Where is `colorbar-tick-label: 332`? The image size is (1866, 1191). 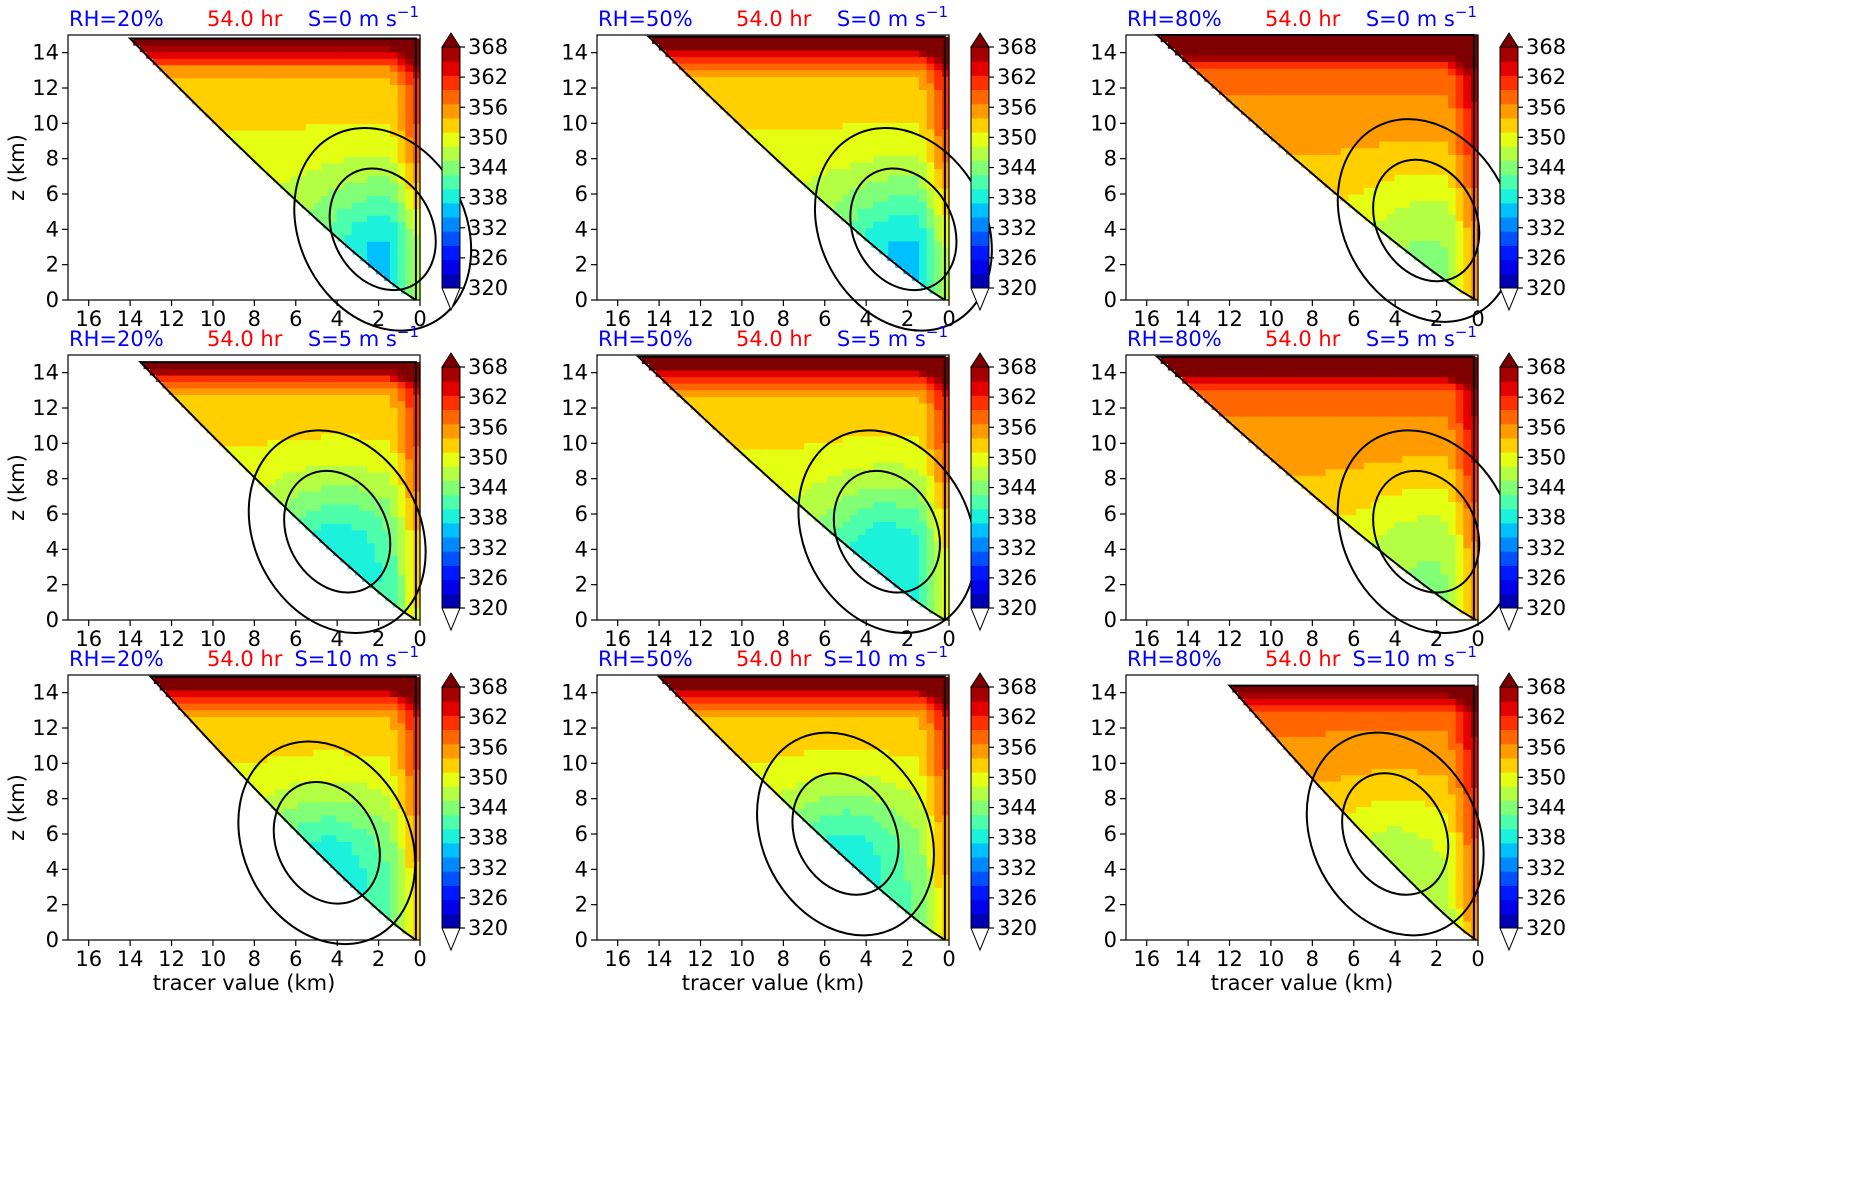 colorbar-tick-label: 332 is located at coordinates (488, 228).